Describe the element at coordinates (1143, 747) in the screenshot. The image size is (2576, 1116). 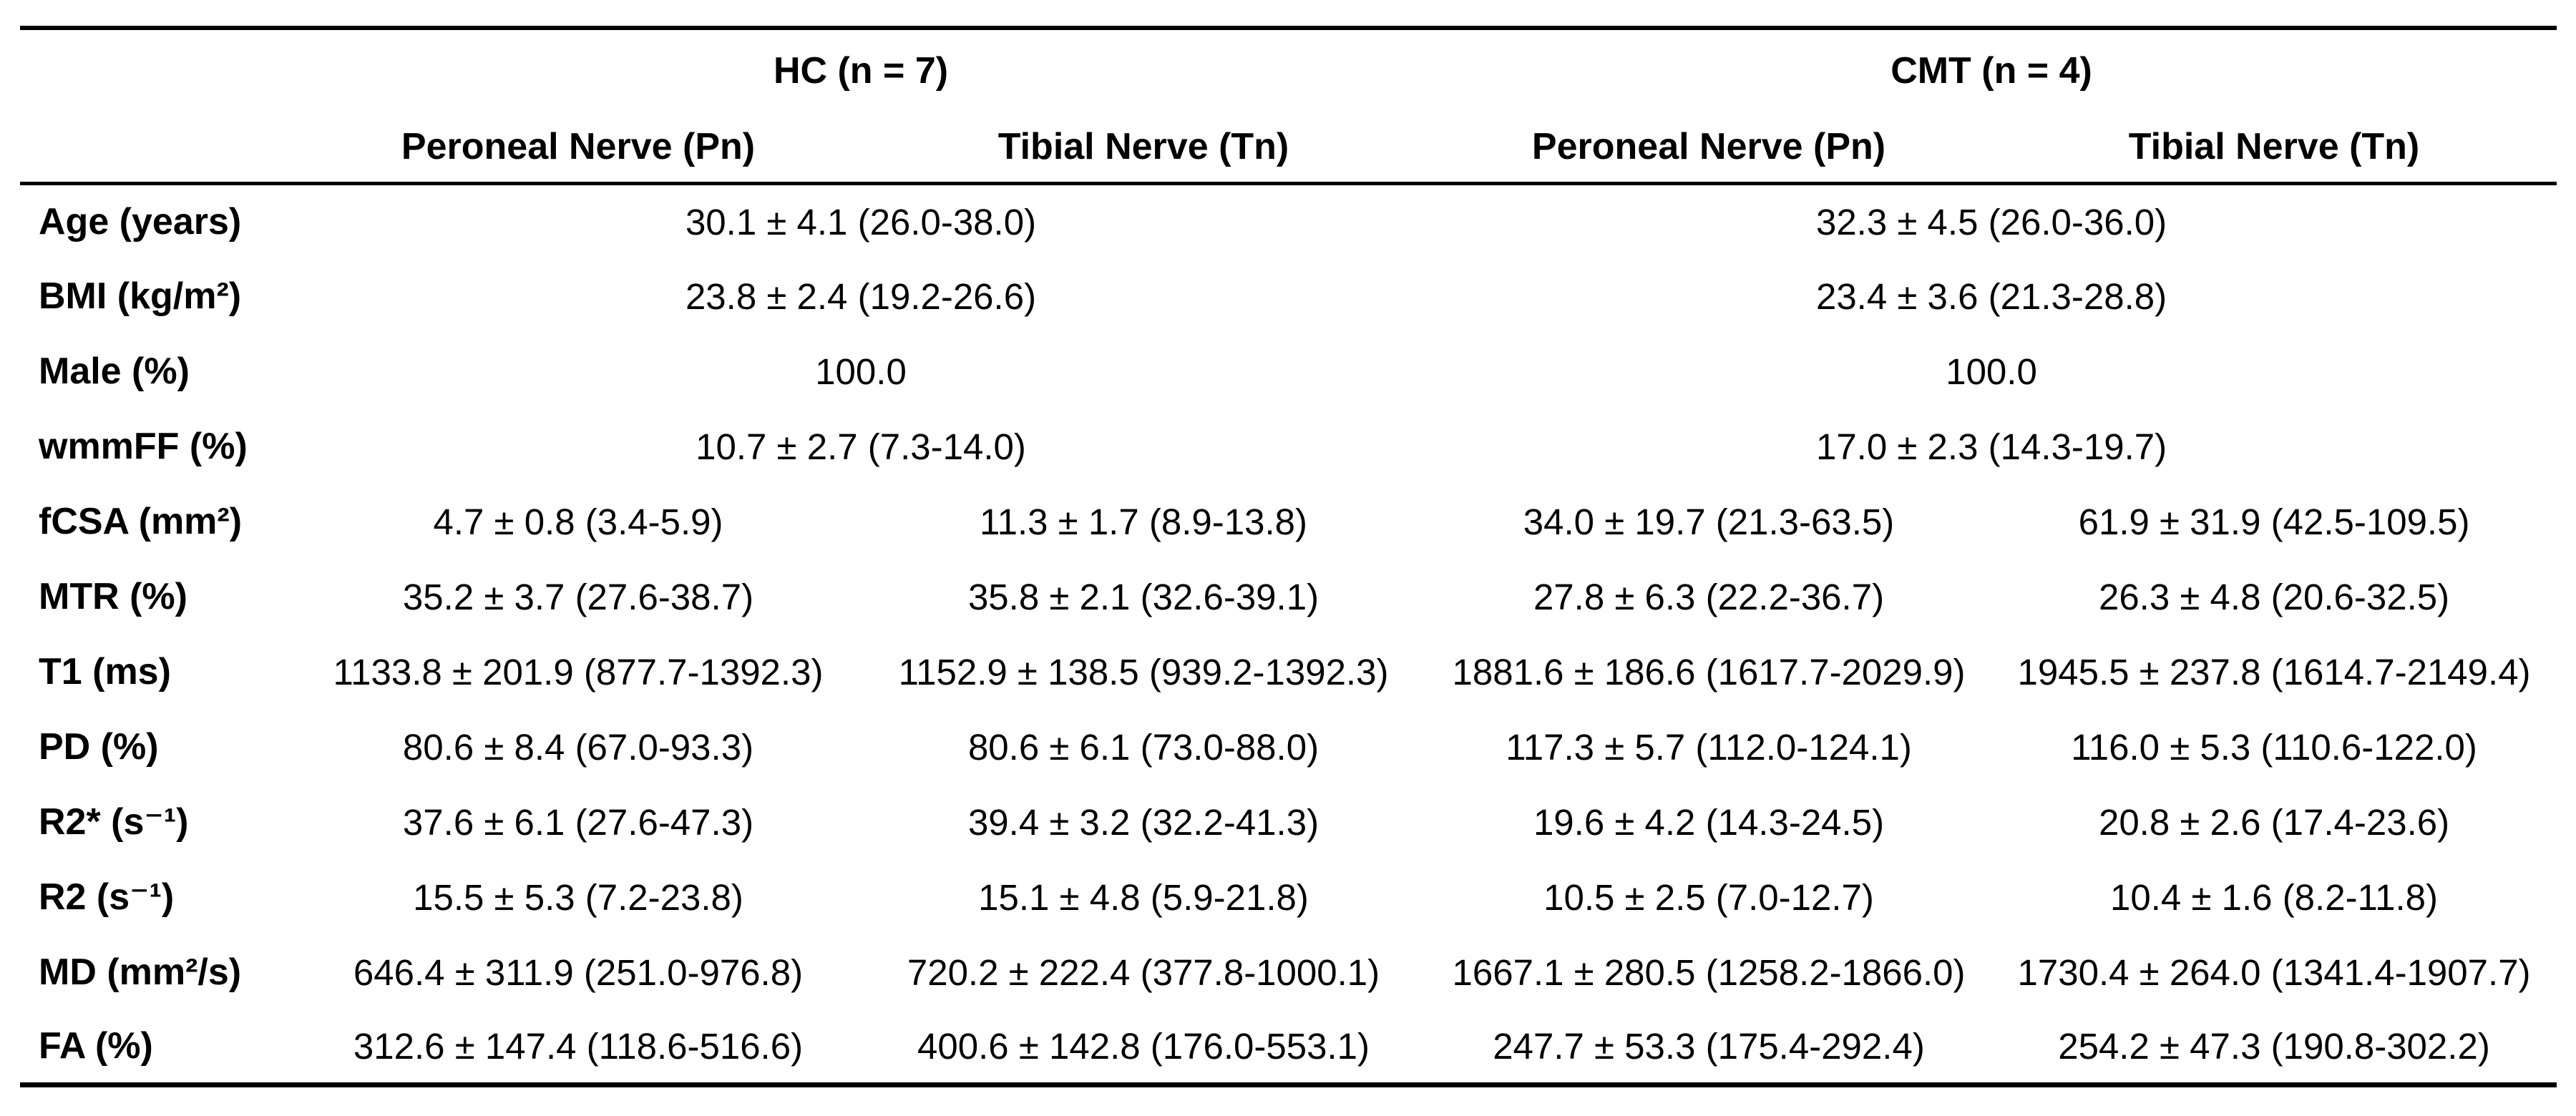
I see `cell-value: 80.6 ± 6.1 (73.0-88.0)` at that location.